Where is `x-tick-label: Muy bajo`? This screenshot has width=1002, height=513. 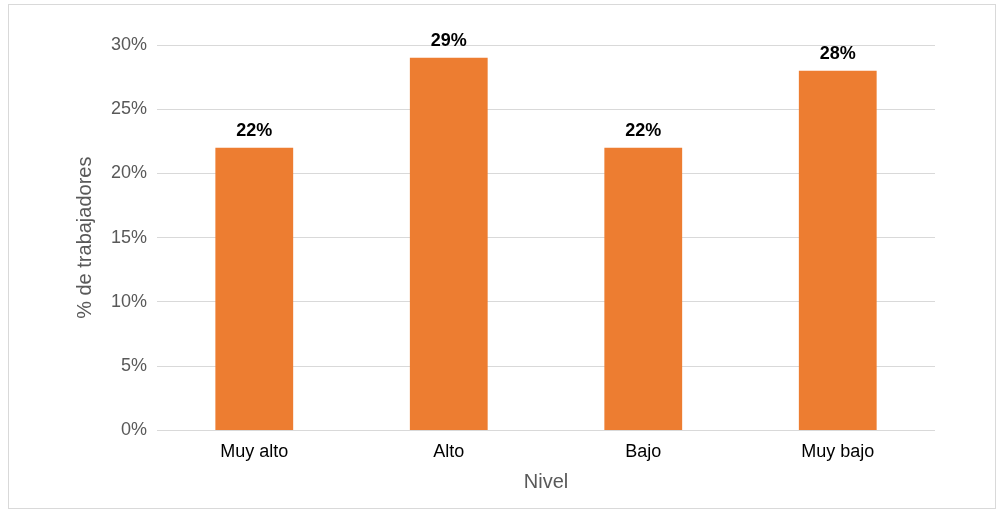
x-tick-label: Muy bajo is located at coordinates (838, 451).